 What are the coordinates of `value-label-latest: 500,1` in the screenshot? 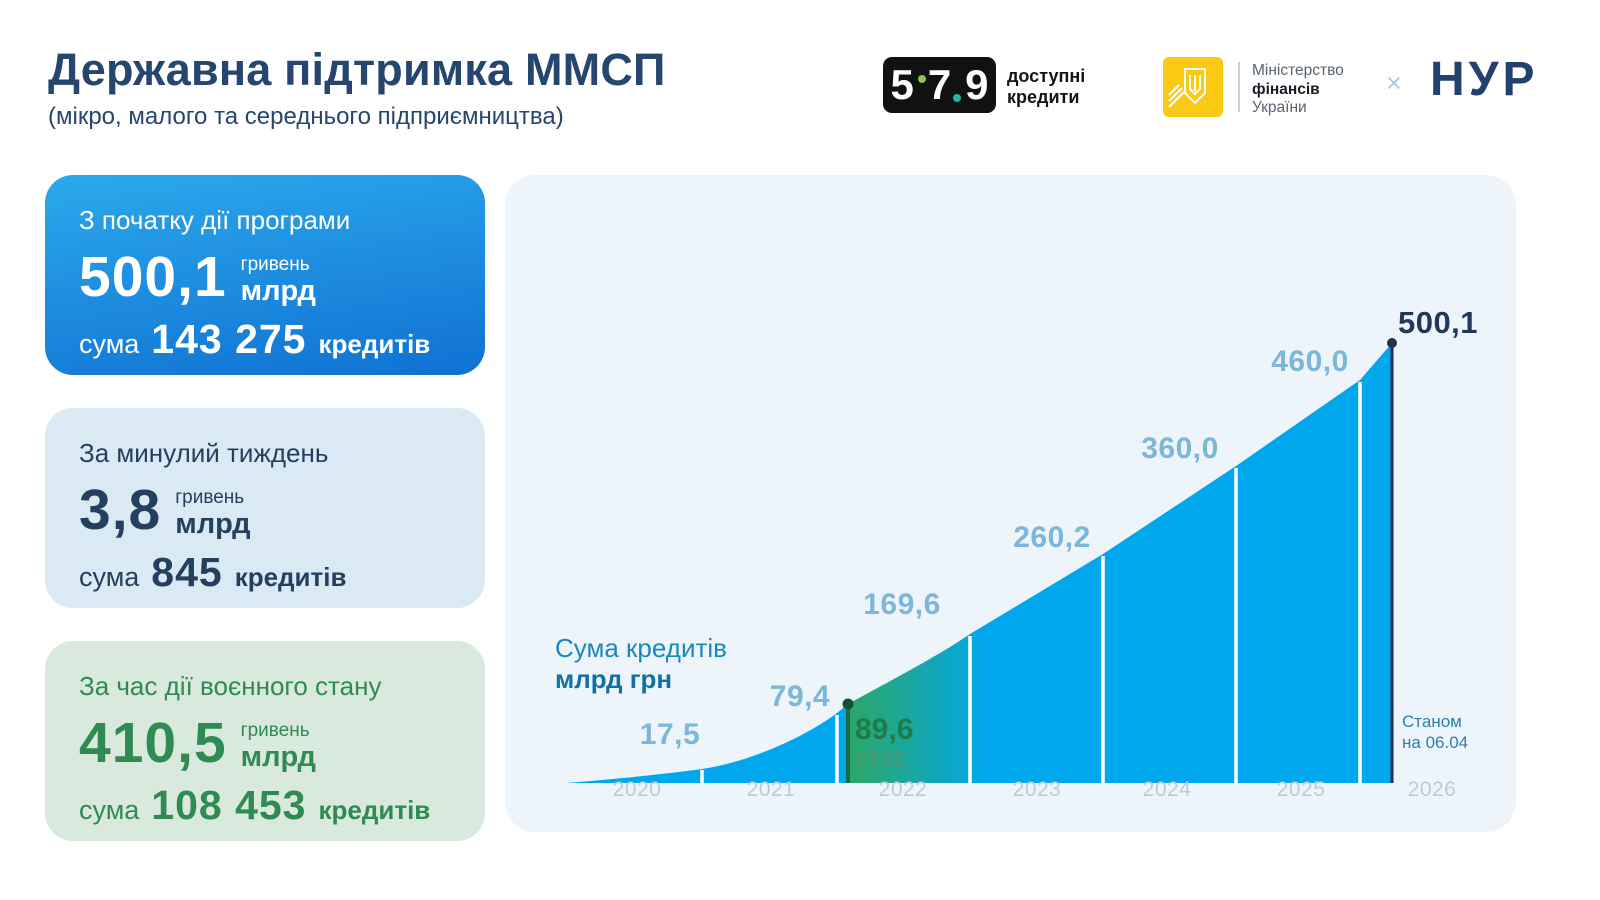 It's located at (1438, 322).